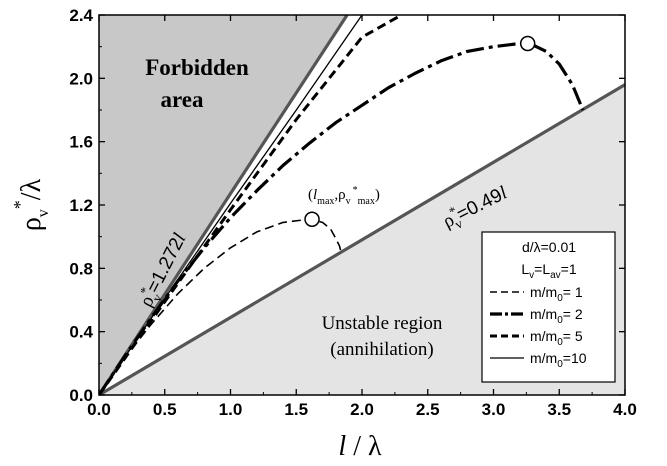 The height and width of the screenshot is (466, 667). I want to click on legend-label-3: m/m0= 5, so click(556, 338).